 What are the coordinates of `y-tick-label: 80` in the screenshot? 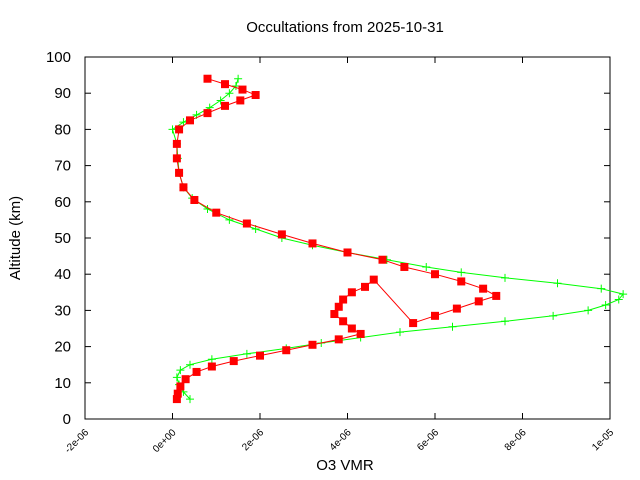 It's located at (62, 129).